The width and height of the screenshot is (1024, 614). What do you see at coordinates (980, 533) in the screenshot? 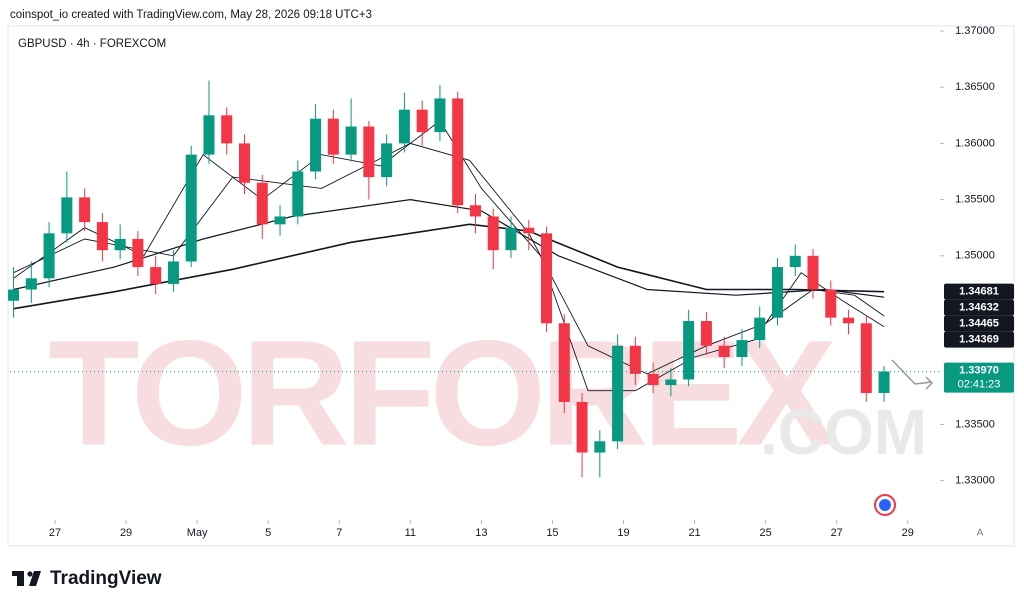
I see `auto-scale-button: A` at bounding box center [980, 533].